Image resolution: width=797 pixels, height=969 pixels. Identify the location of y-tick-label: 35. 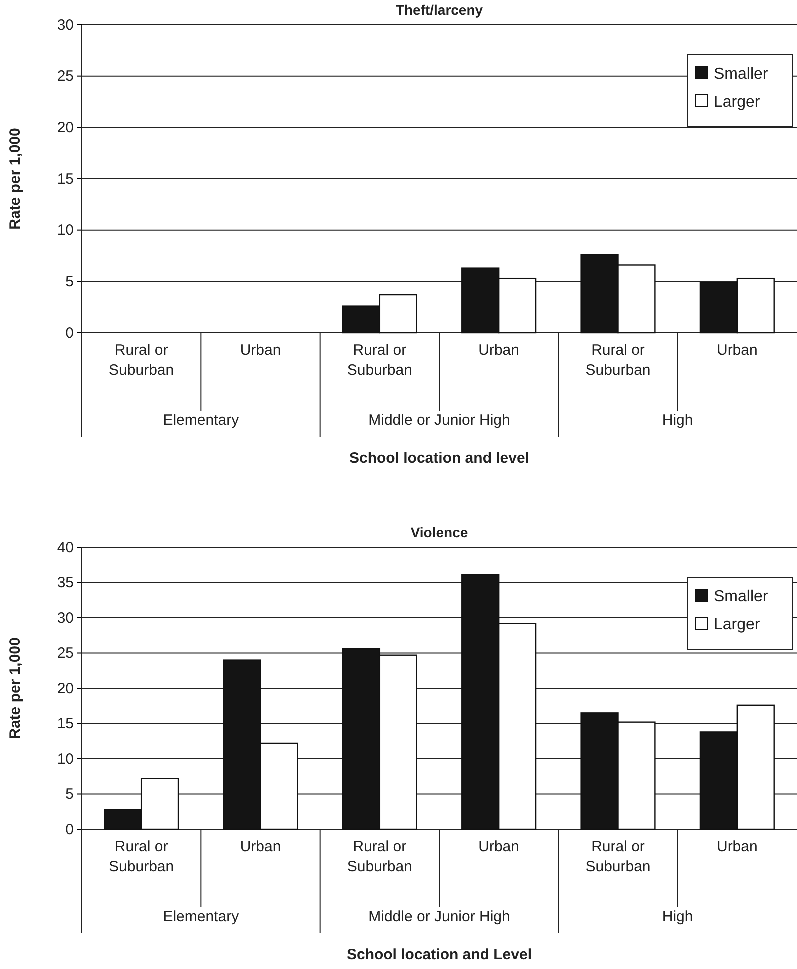
(65, 583).